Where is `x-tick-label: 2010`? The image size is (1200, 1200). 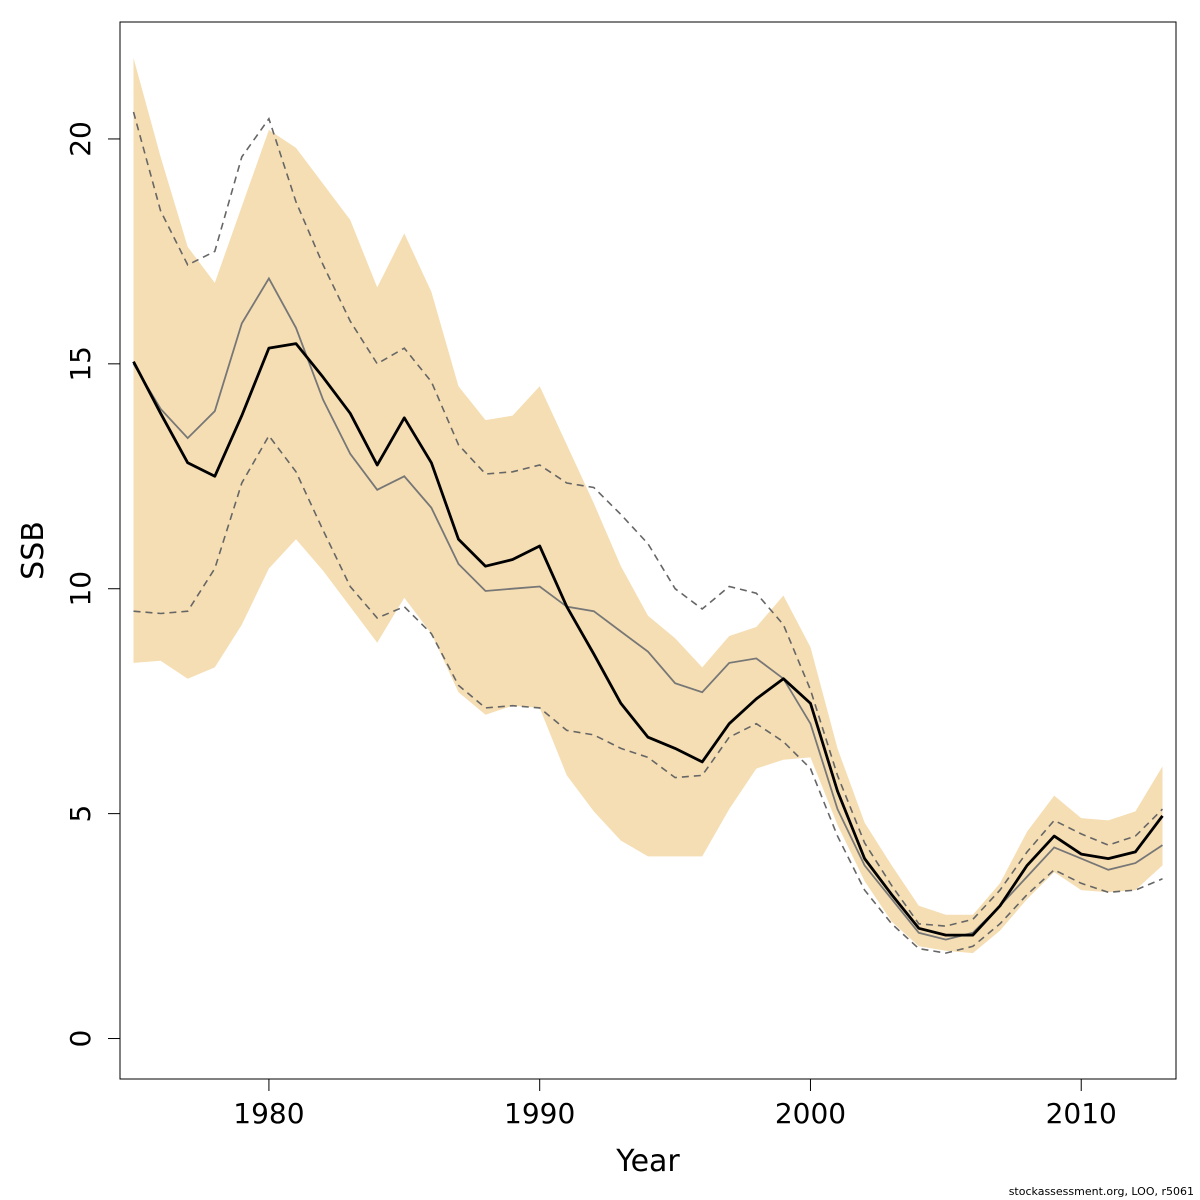 x-tick-label: 2010 is located at coordinates (1081, 1113).